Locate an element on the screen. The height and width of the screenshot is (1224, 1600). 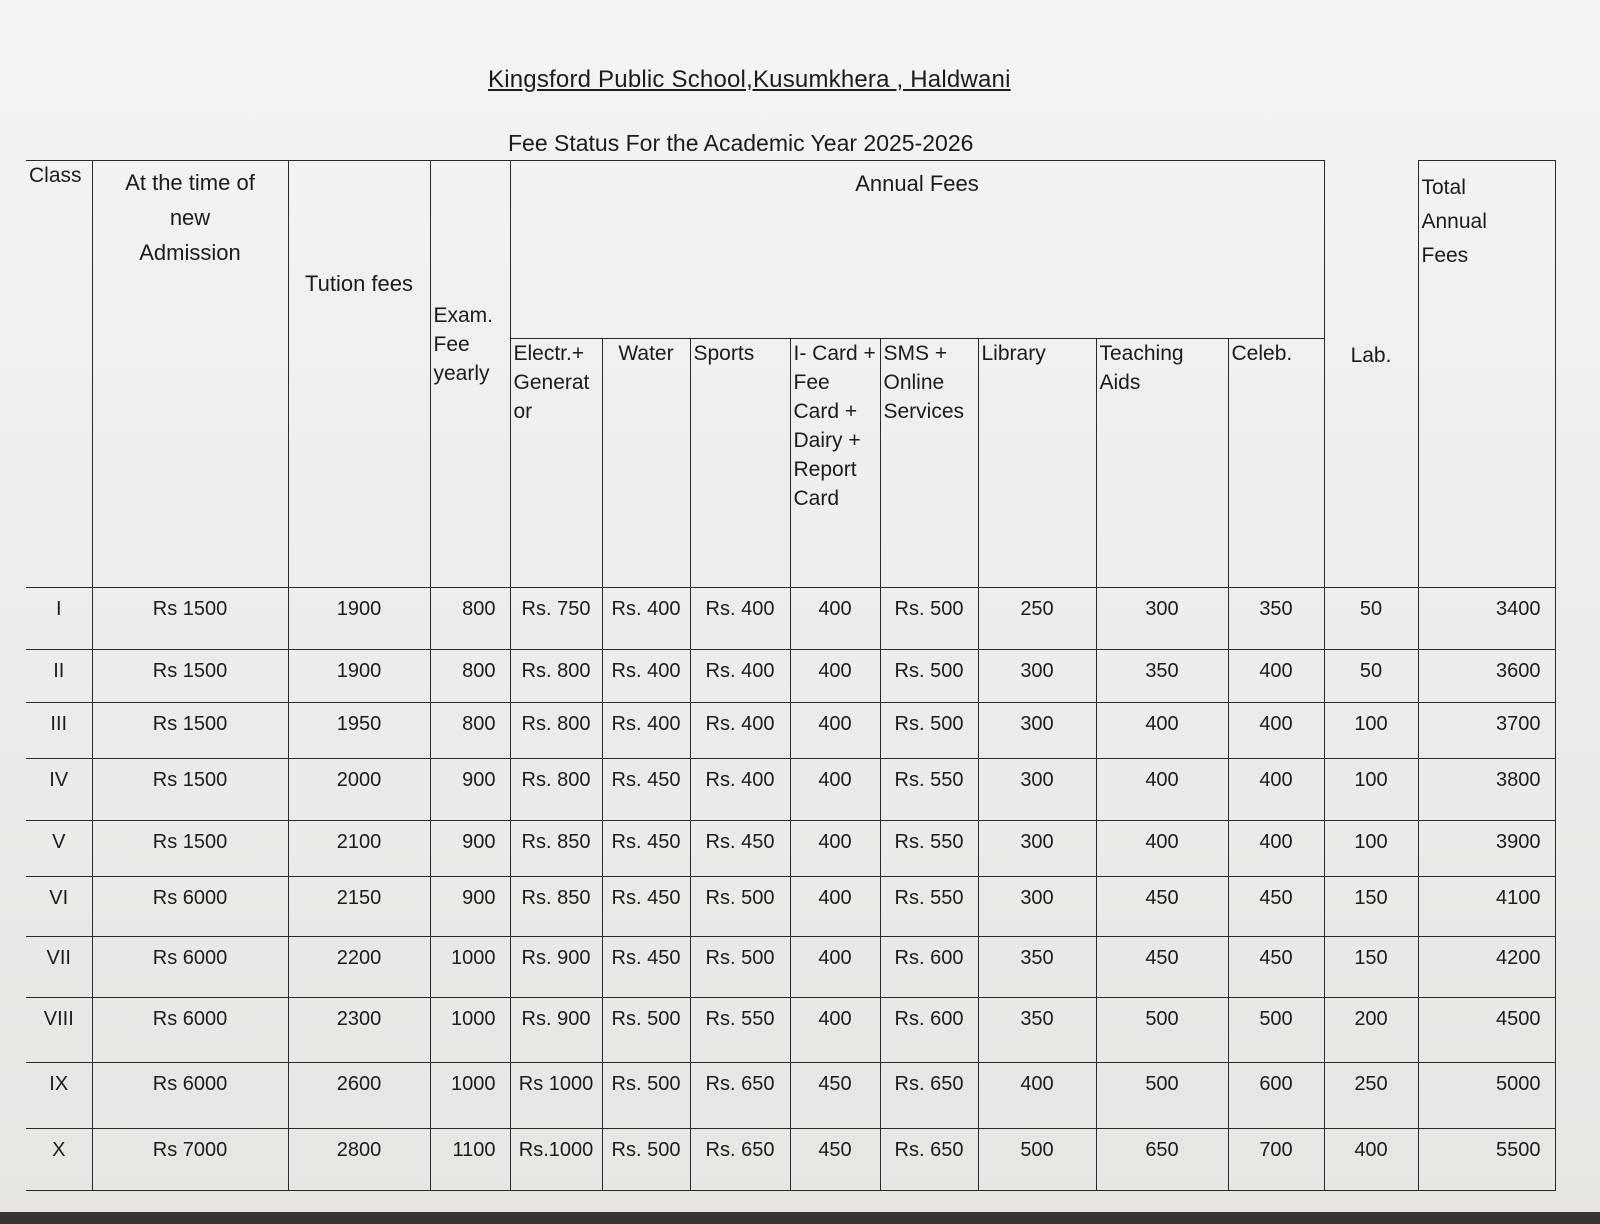
header-admission: At the time of new Admission is located at coordinates (190, 374).